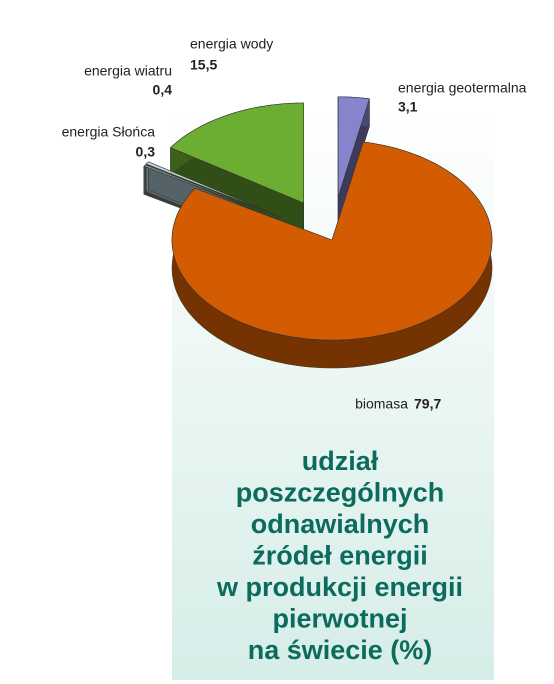  What do you see at coordinates (340, 493) in the screenshot?
I see `chart-title: poszczególnych` at bounding box center [340, 493].